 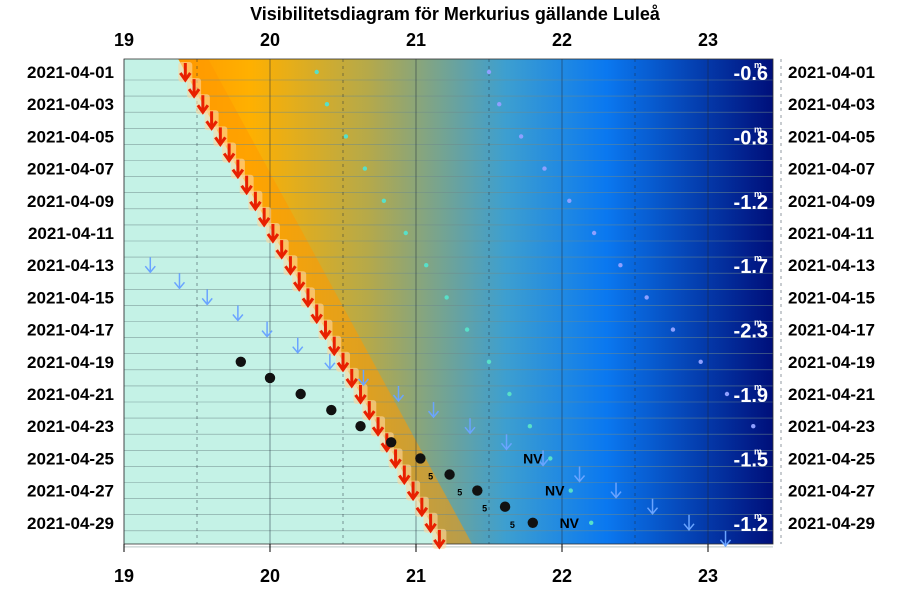 What do you see at coordinates (124, 40) in the screenshot?
I see `x-tick-label-top: 19` at bounding box center [124, 40].